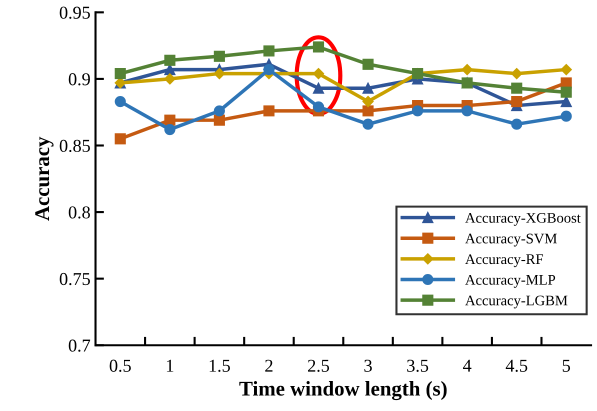  Describe the element at coordinates (268, 366) in the screenshot. I see `x-tick-label: 2` at that location.